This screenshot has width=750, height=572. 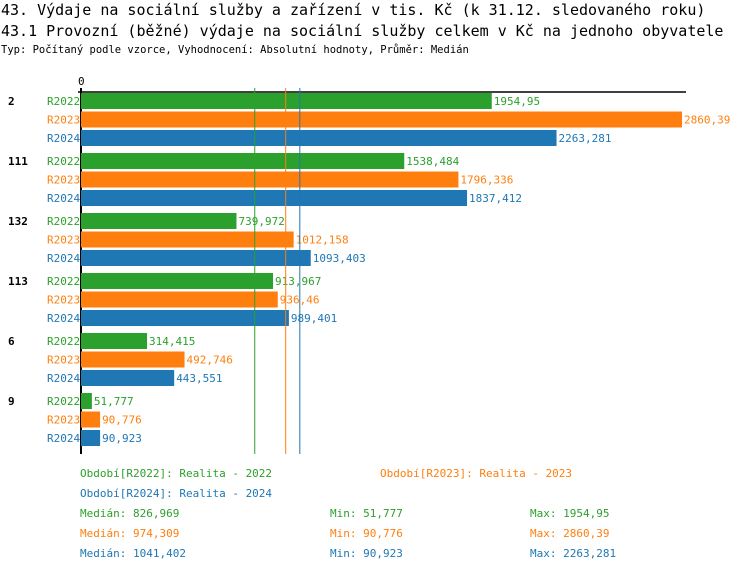 What do you see at coordinates (707, 120) in the screenshot?
I see `data-label: 2860,39` at bounding box center [707, 120].